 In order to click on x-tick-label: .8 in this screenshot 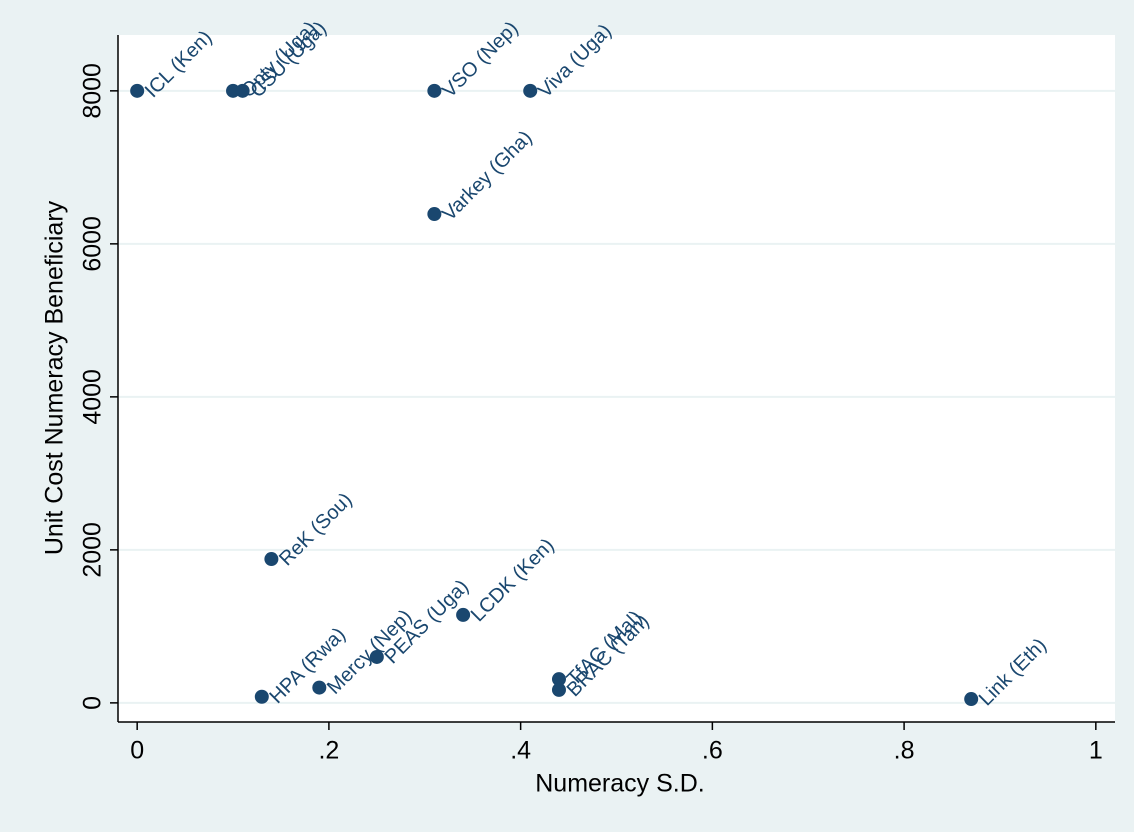, I will do `click(904, 751)`.